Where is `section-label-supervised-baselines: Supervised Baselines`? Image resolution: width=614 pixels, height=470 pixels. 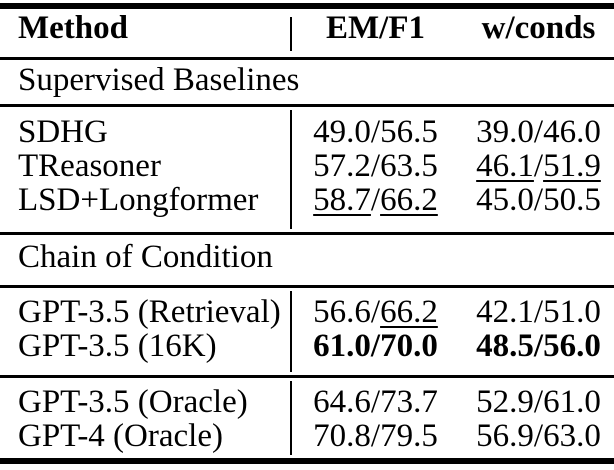
section-label-supervised-baselines: Supervised Baselines is located at coordinates (159, 80).